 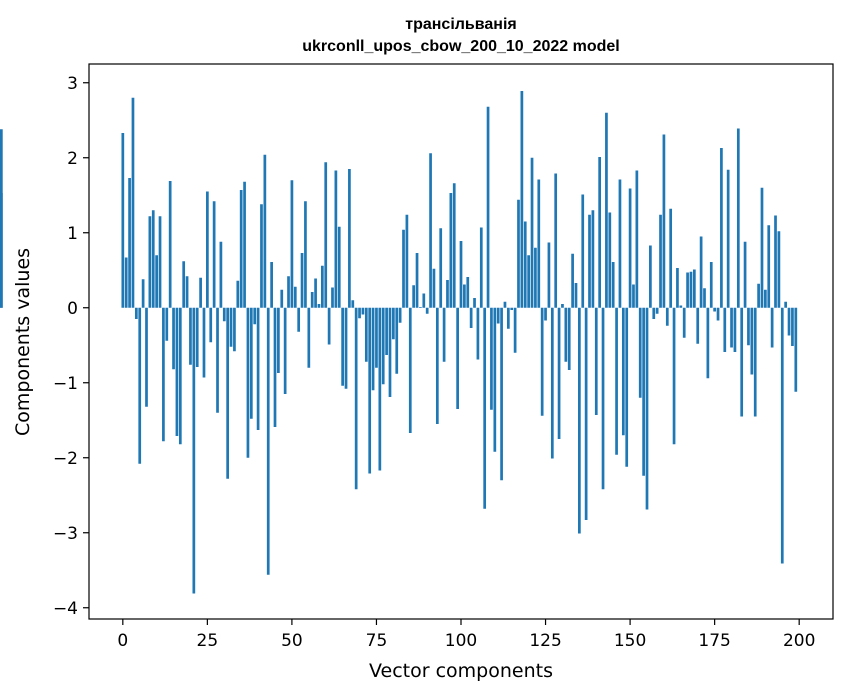 I want to click on x-tick-label: 25, so click(x=208, y=641).